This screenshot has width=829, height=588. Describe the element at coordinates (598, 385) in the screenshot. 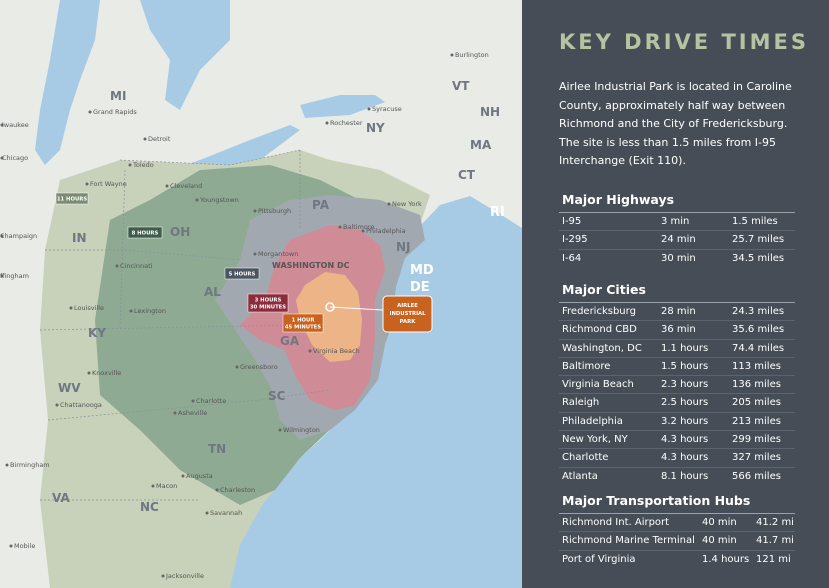

I see `table-cell: Virginia Beach` at that location.